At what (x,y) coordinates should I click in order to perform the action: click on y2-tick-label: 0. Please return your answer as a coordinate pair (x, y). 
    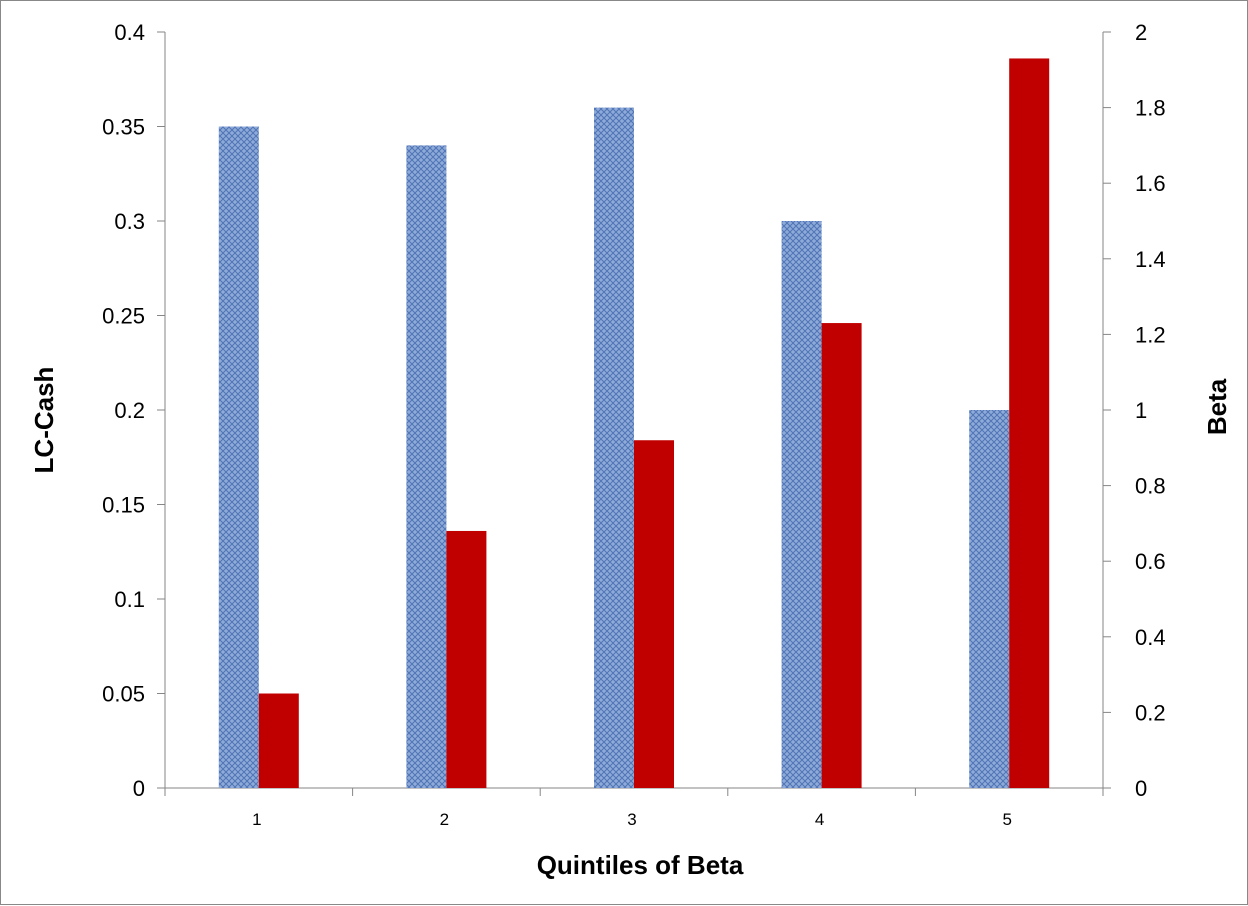
    Looking at the image, I should click on (1141, 788).